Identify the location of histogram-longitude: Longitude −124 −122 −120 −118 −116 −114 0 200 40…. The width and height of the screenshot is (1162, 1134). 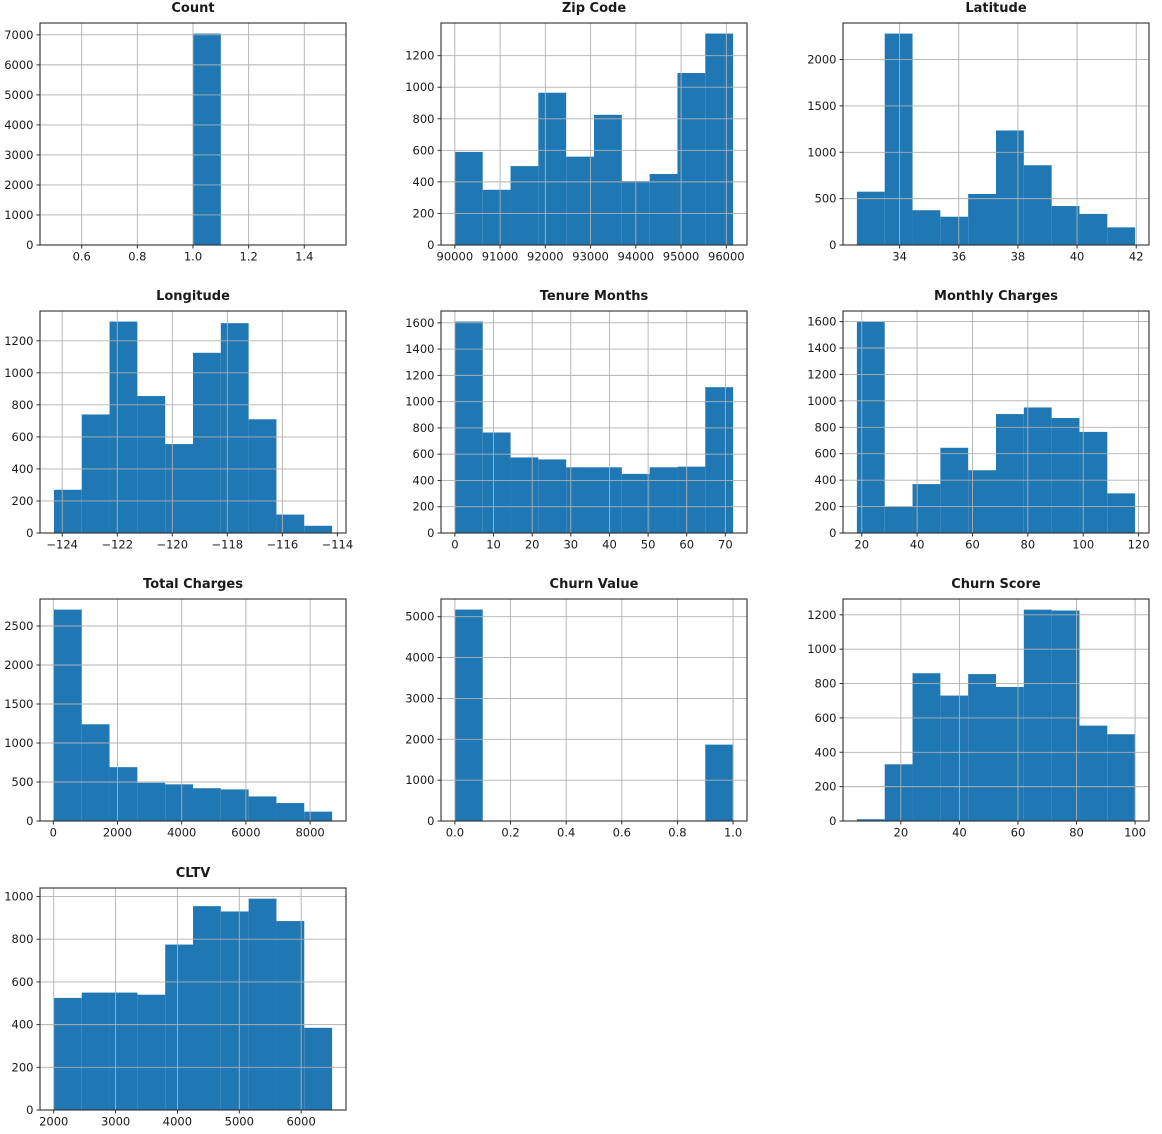
(178, 428).